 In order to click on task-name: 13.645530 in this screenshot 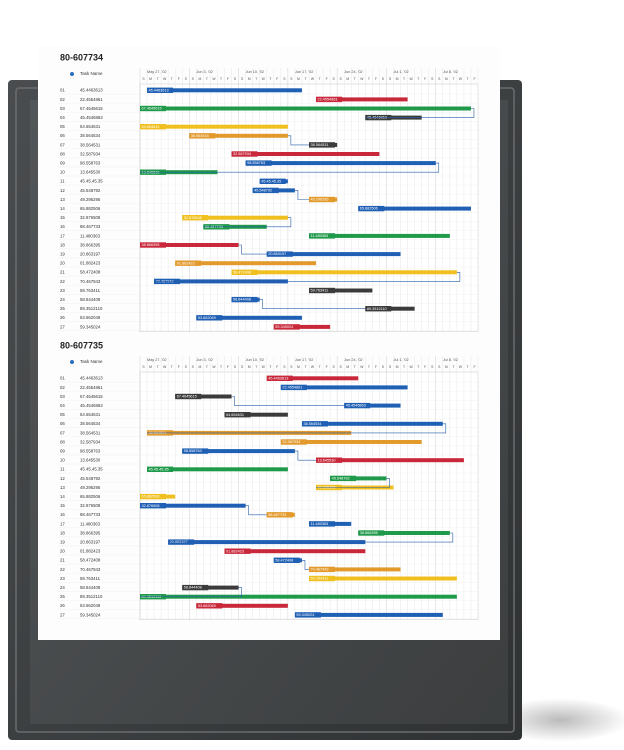, I will do `click(90, 172)`.